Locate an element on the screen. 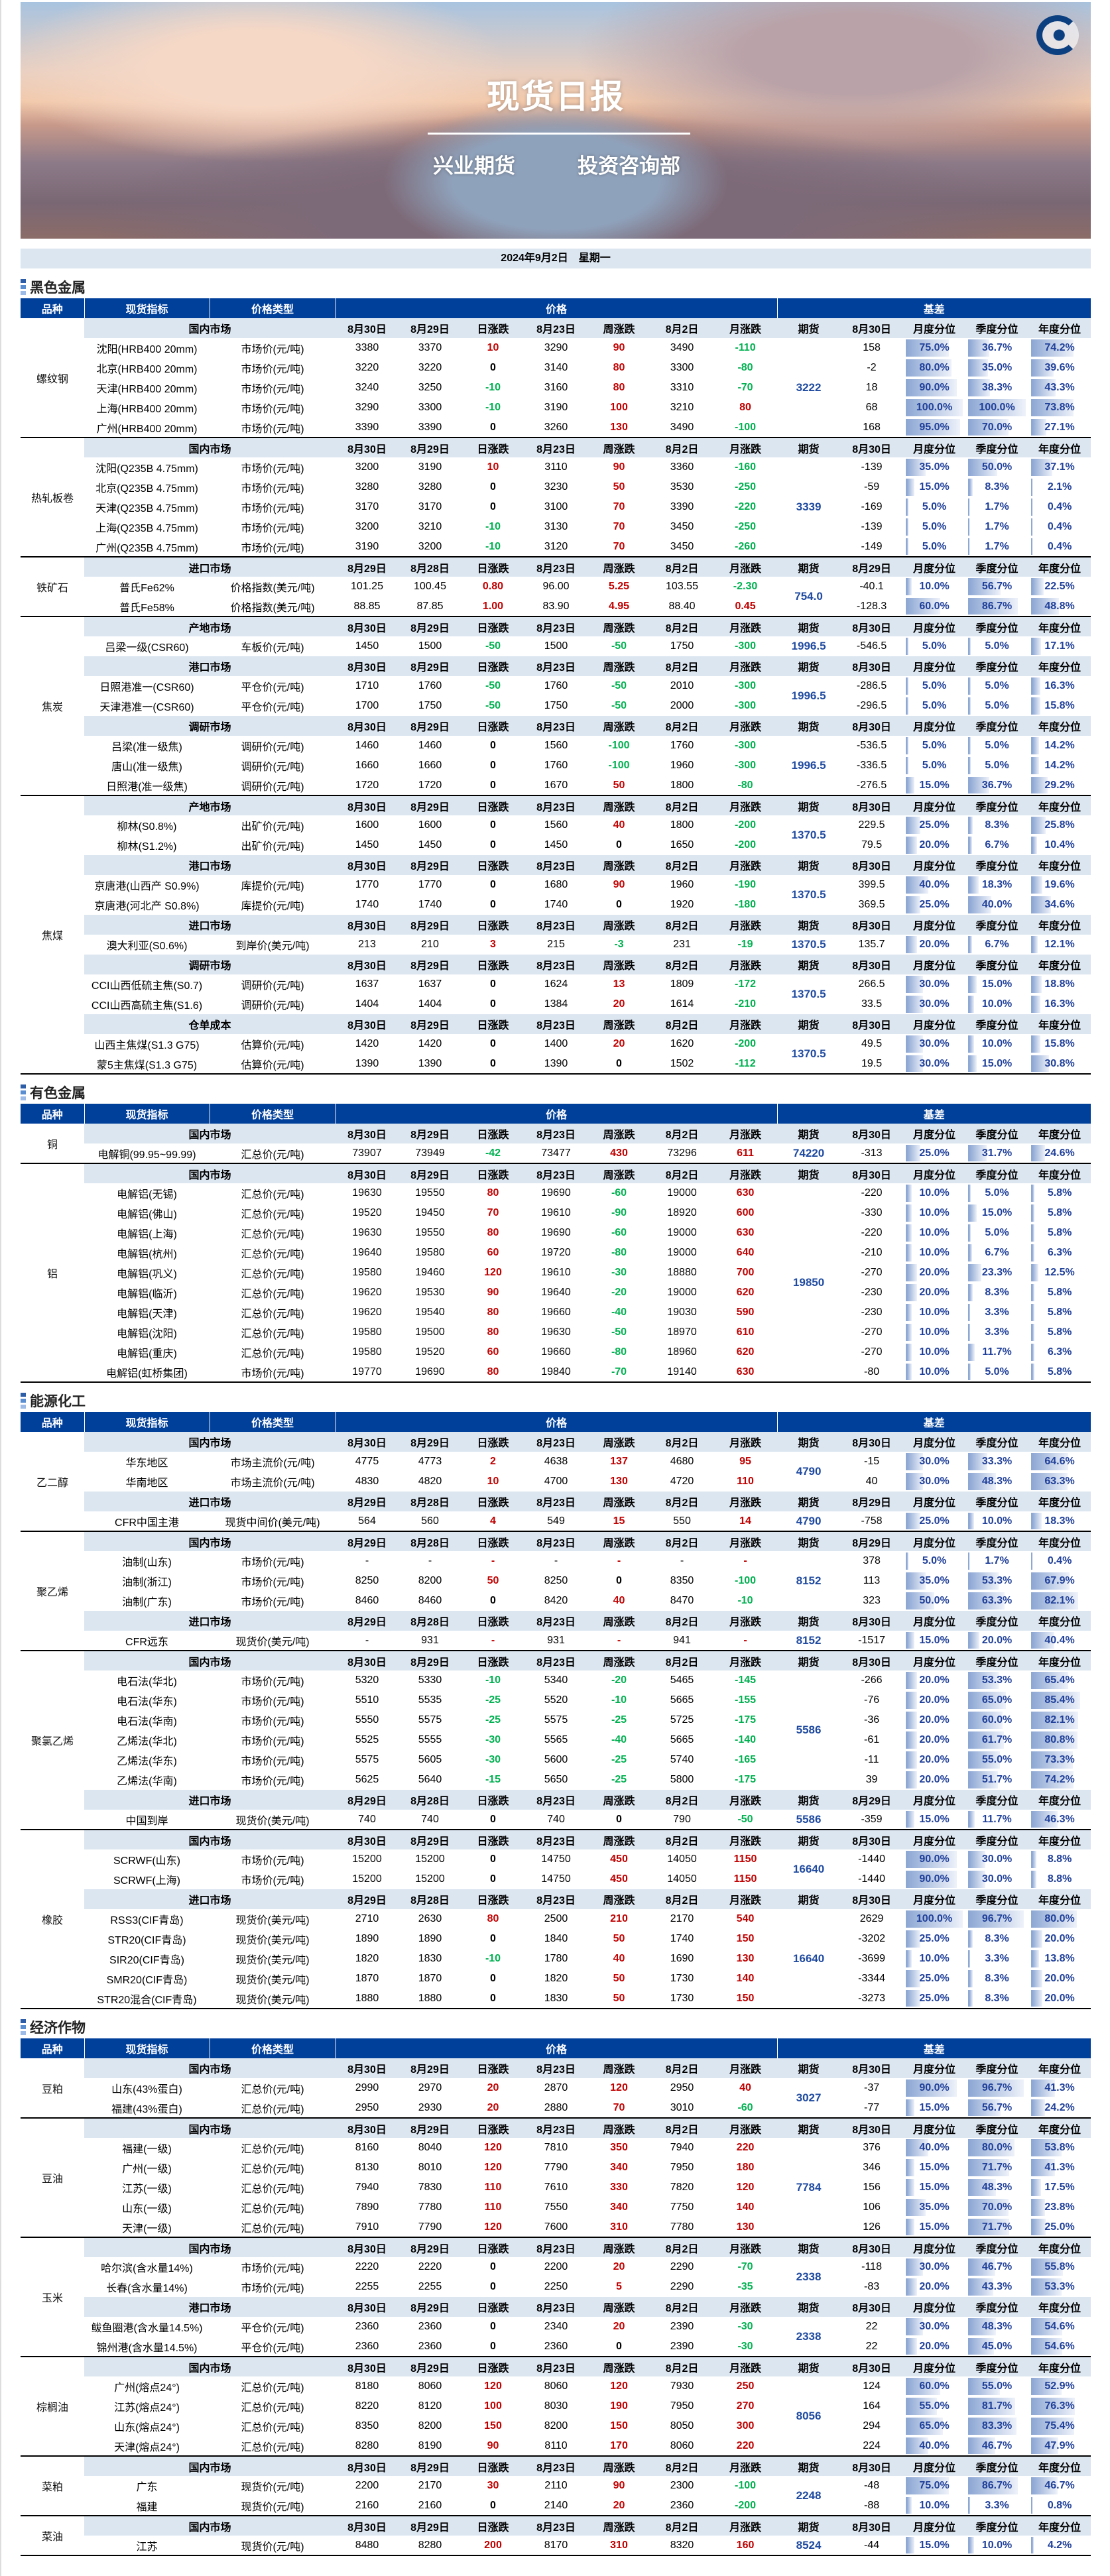 Image resolution: width=1110 pixels, height=2576 pixels. price-week-ago: 2880 is located at coordinates (556, 2107).